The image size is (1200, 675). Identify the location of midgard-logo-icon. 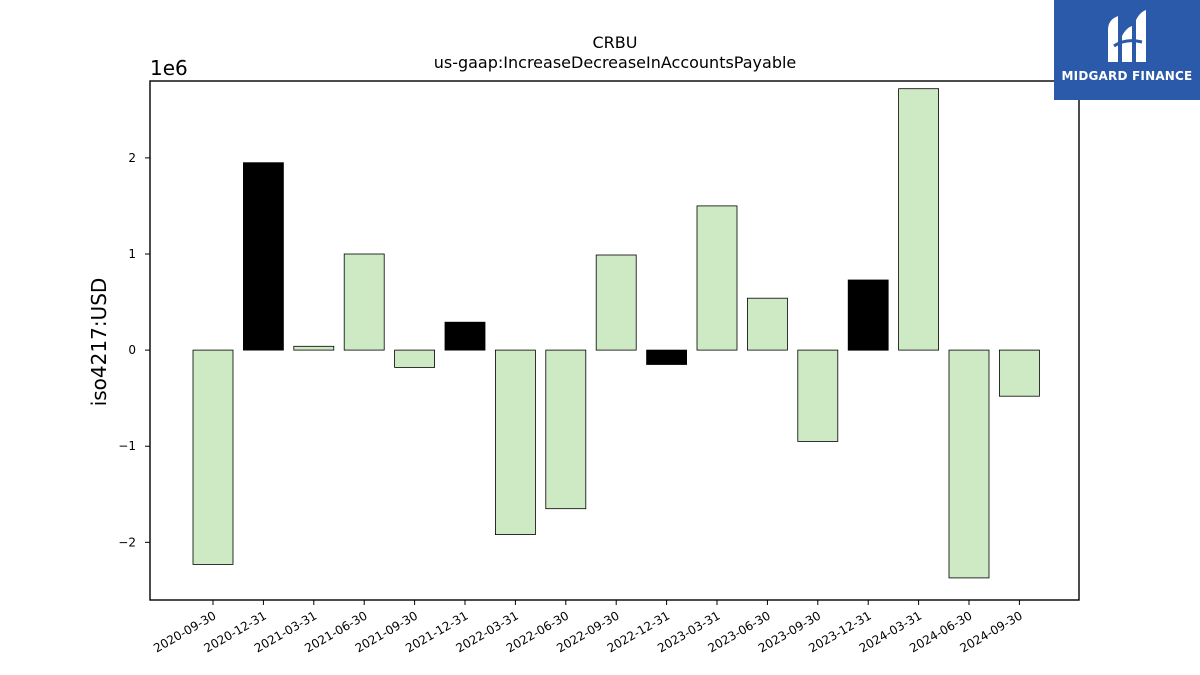
(1127, 36).